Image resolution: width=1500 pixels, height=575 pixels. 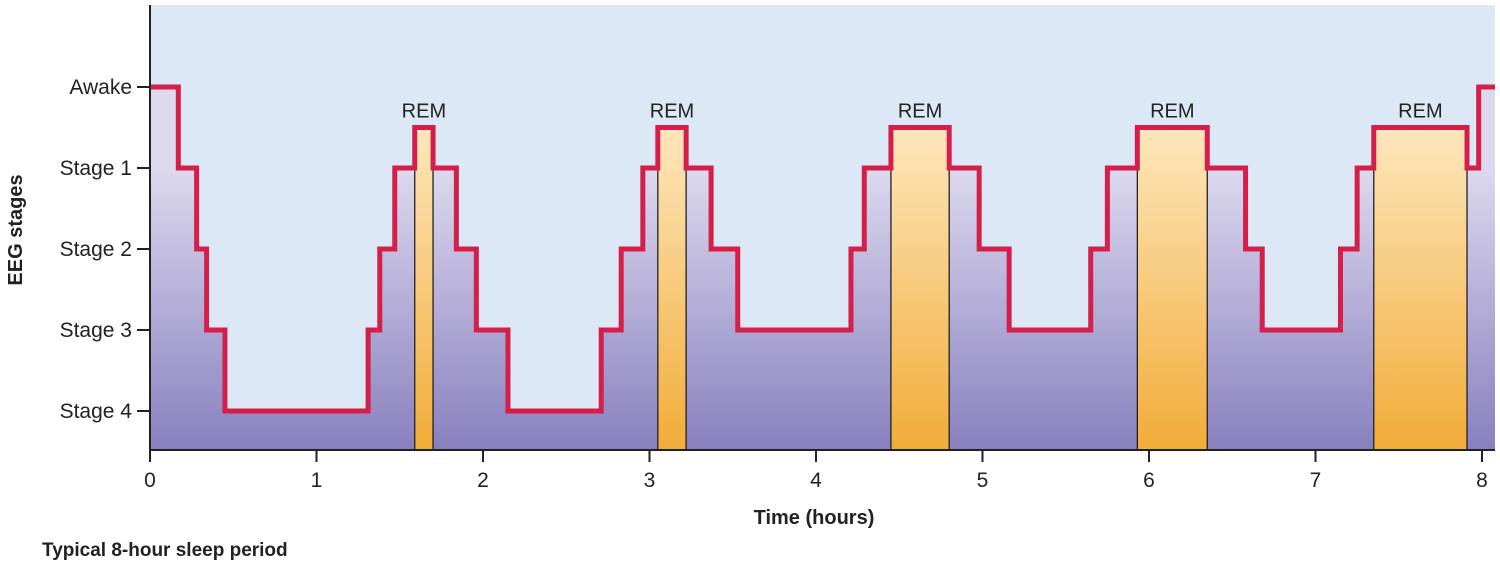 What do you see at coordinates (1149, 480) in the screenshot?
I see `x-tick-label: 6` at bounding box center [1149, 480].